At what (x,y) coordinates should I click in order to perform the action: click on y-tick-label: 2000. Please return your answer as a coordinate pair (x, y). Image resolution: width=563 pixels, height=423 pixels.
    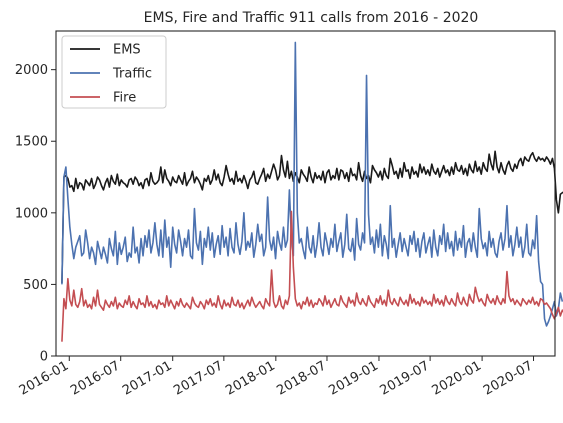
    Looking at the image, I should click on (31, 70).